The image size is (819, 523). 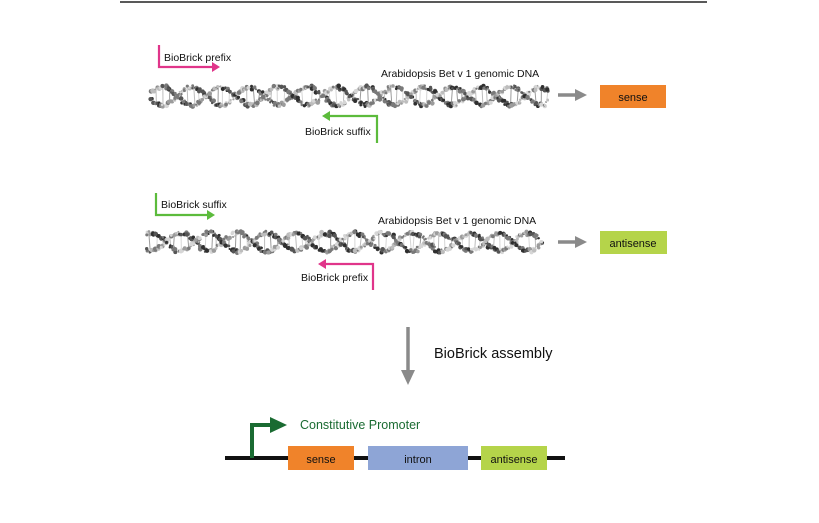 I want to click on construct-antisense-label: antisense, so click(x=513, y=460).